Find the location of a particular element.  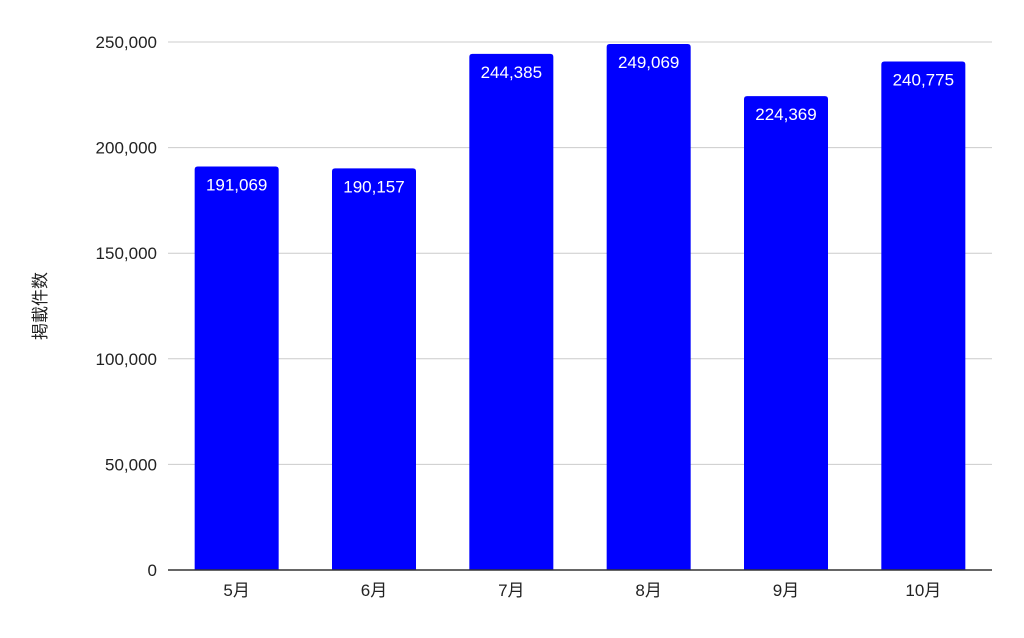

bar-value-label: 244,385 is located at coordinates (511, 72).